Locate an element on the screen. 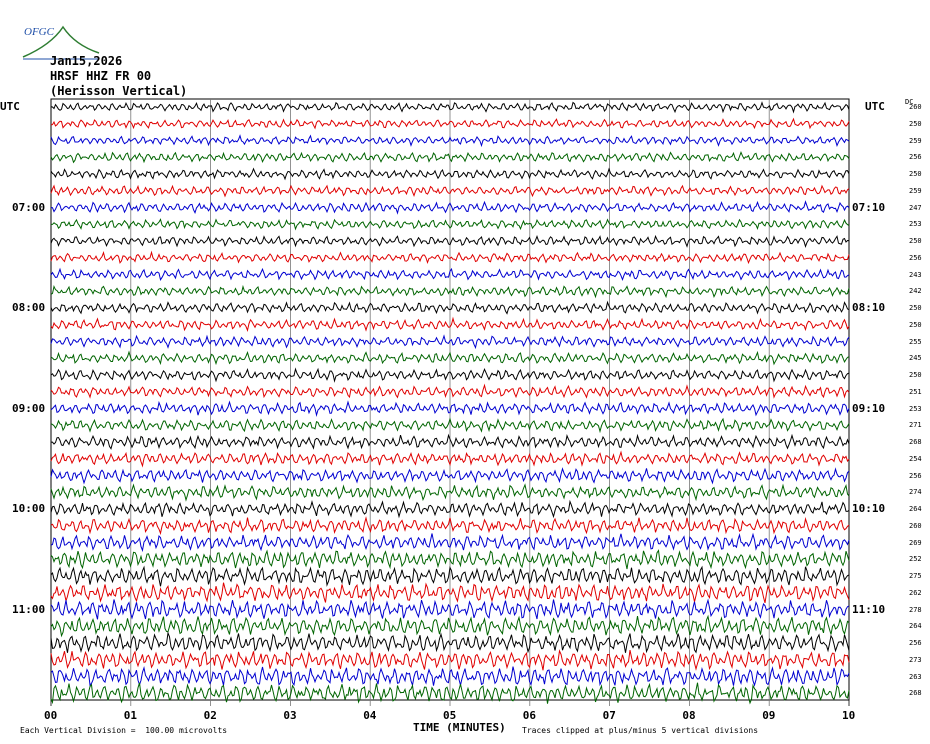 This screenshot has width=930, height=744. dc-offset-value: 263 is located at coordinates (915, 676).